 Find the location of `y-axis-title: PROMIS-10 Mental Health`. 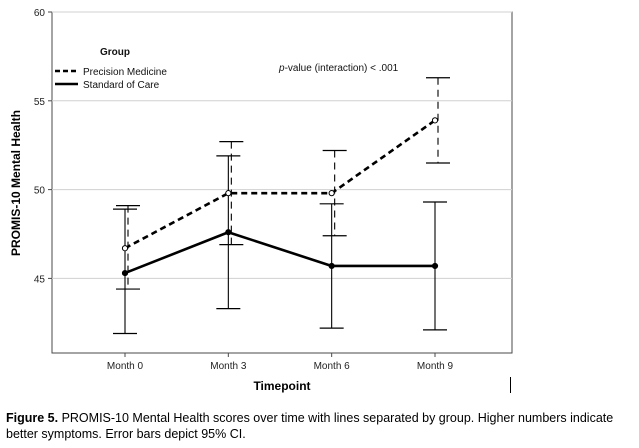

y-axis-title: PROMIS-10 Mental Health is located at coordinates (16, 183).